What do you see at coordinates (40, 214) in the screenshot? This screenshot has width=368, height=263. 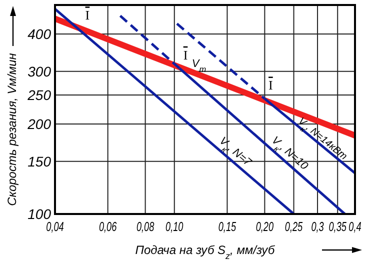 I see `y-tick-label: 100` at bounding box center [40, 214].